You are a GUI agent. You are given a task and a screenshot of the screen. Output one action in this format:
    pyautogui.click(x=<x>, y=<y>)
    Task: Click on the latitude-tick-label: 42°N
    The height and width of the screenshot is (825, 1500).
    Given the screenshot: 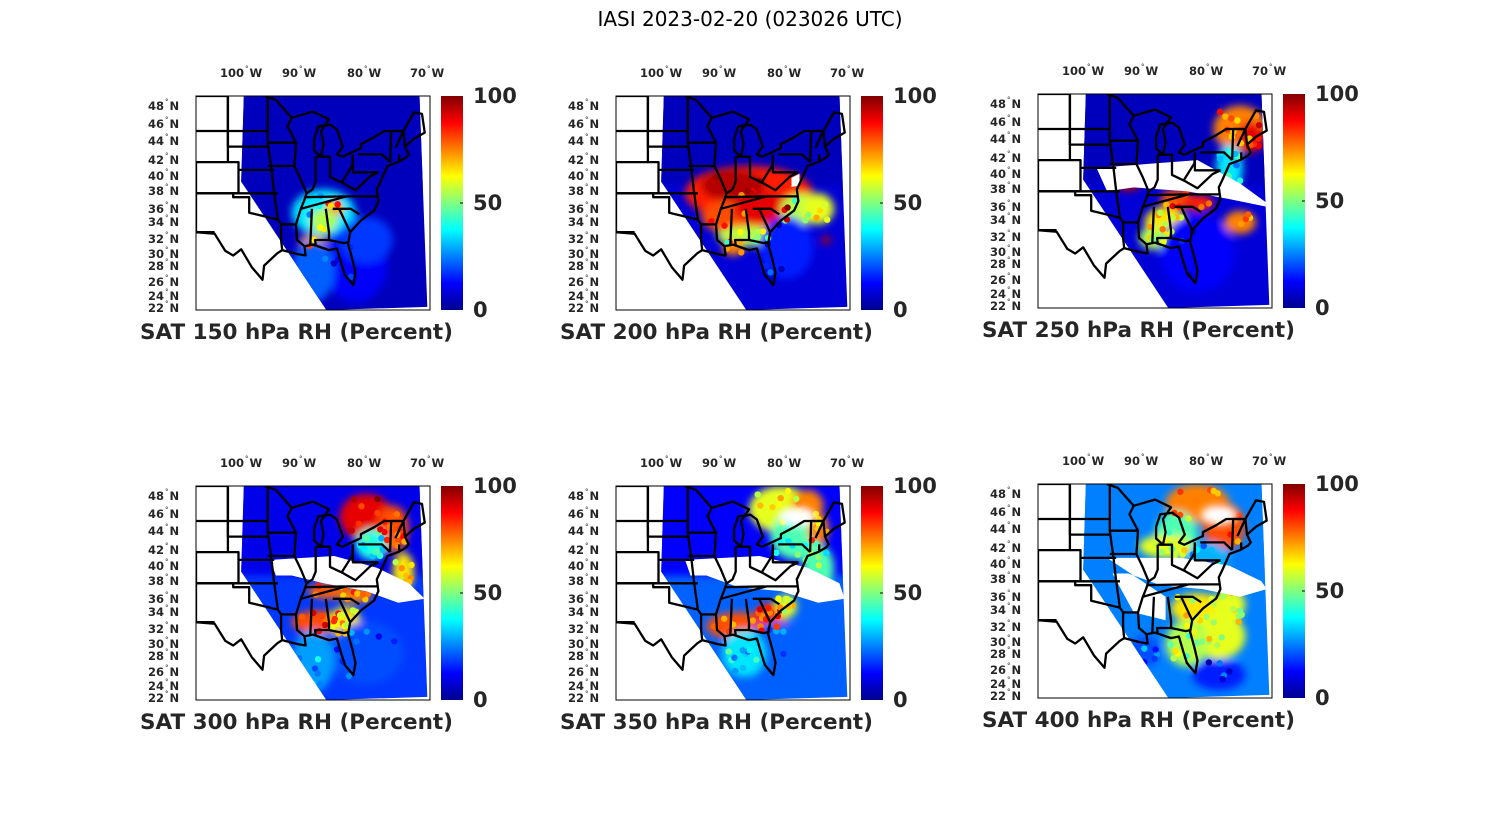 What is the action you would take?
    pyautogui.click(x=1006, y=547)
    